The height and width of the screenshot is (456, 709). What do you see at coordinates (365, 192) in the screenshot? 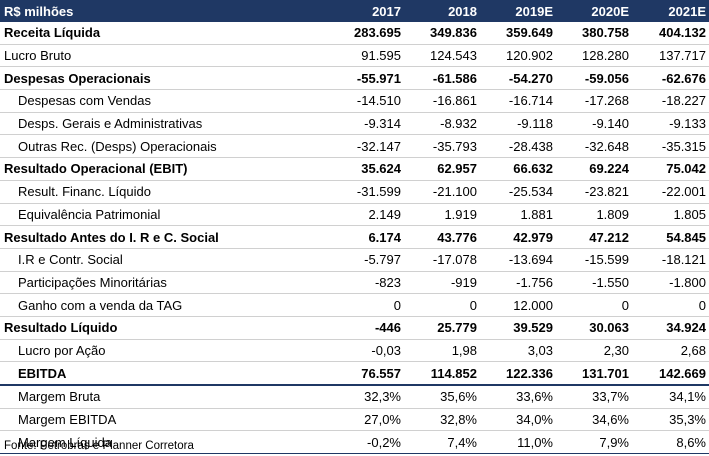
I see `cell-value: -31.599` at bounding box center [365, 192].